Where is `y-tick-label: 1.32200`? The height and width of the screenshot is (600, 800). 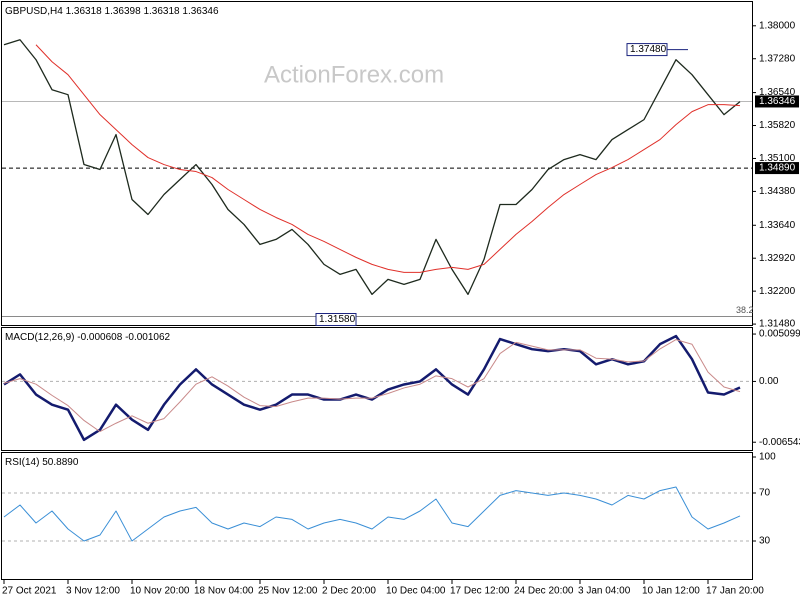
y-tick-label: 1.32200 is located at coordinates (777, 291).